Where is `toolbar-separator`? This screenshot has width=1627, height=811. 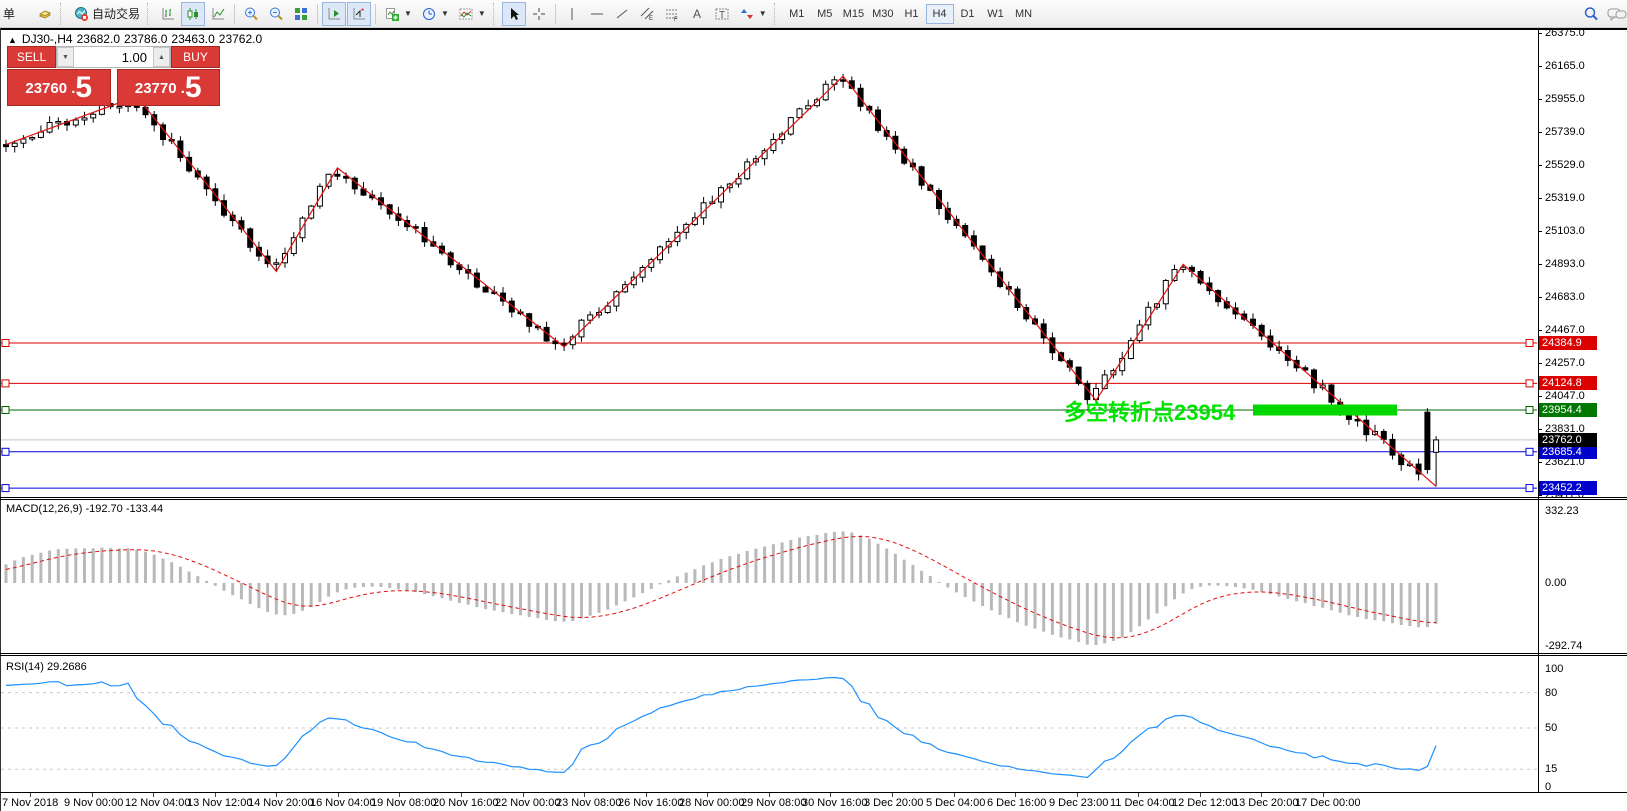
toolbar-separator is located at coordinates (235, 13).